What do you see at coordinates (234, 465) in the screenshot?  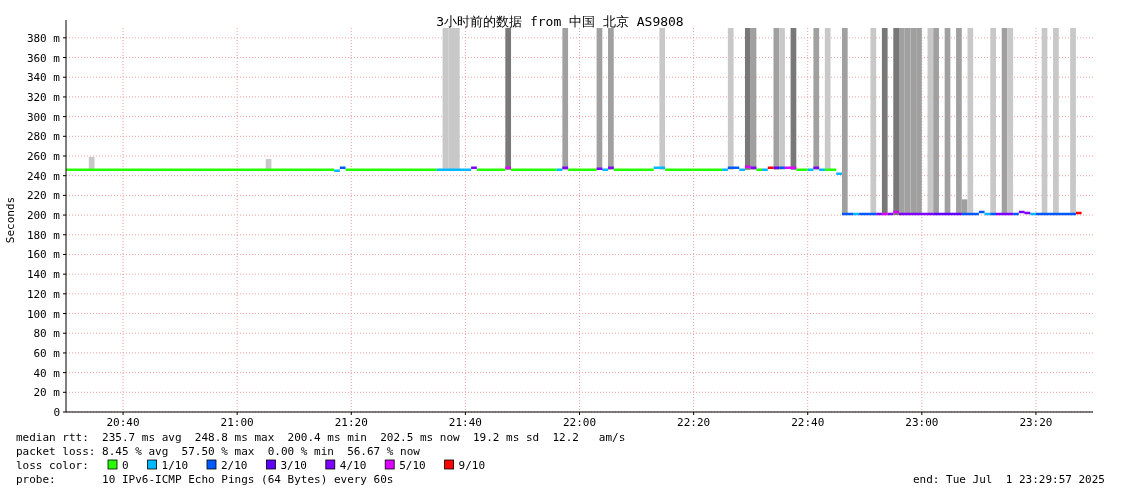 I see `legend-label: 2/10` at bounding box center [234, 465].